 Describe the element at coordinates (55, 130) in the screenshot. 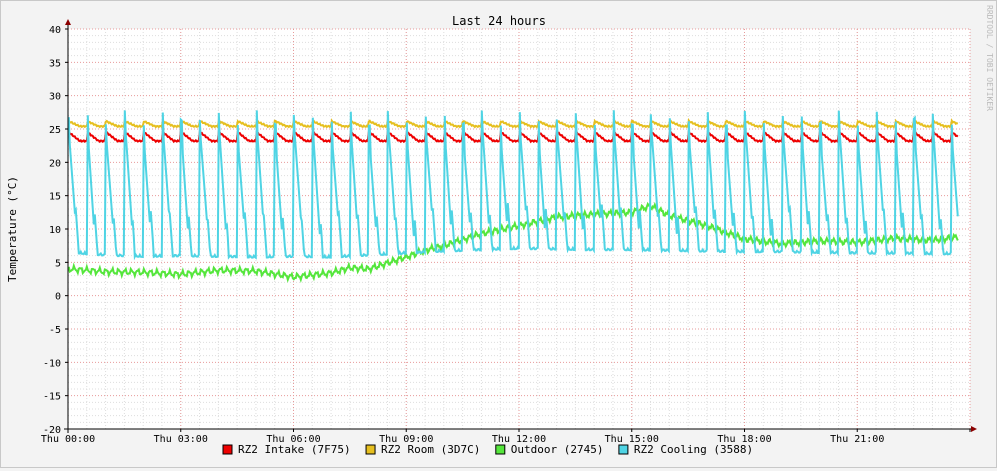

I see `y-tick-label: 25` at that location.